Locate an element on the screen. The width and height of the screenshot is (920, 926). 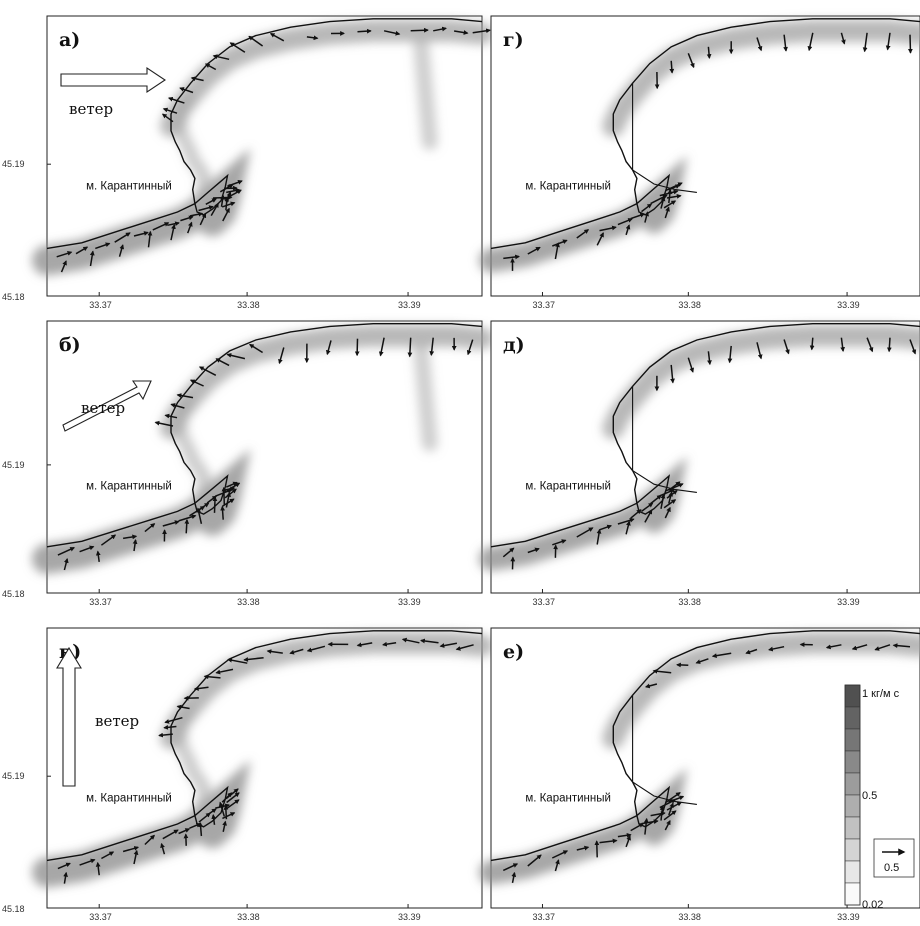
panel-label: а) is located at coordinates (69, 40).